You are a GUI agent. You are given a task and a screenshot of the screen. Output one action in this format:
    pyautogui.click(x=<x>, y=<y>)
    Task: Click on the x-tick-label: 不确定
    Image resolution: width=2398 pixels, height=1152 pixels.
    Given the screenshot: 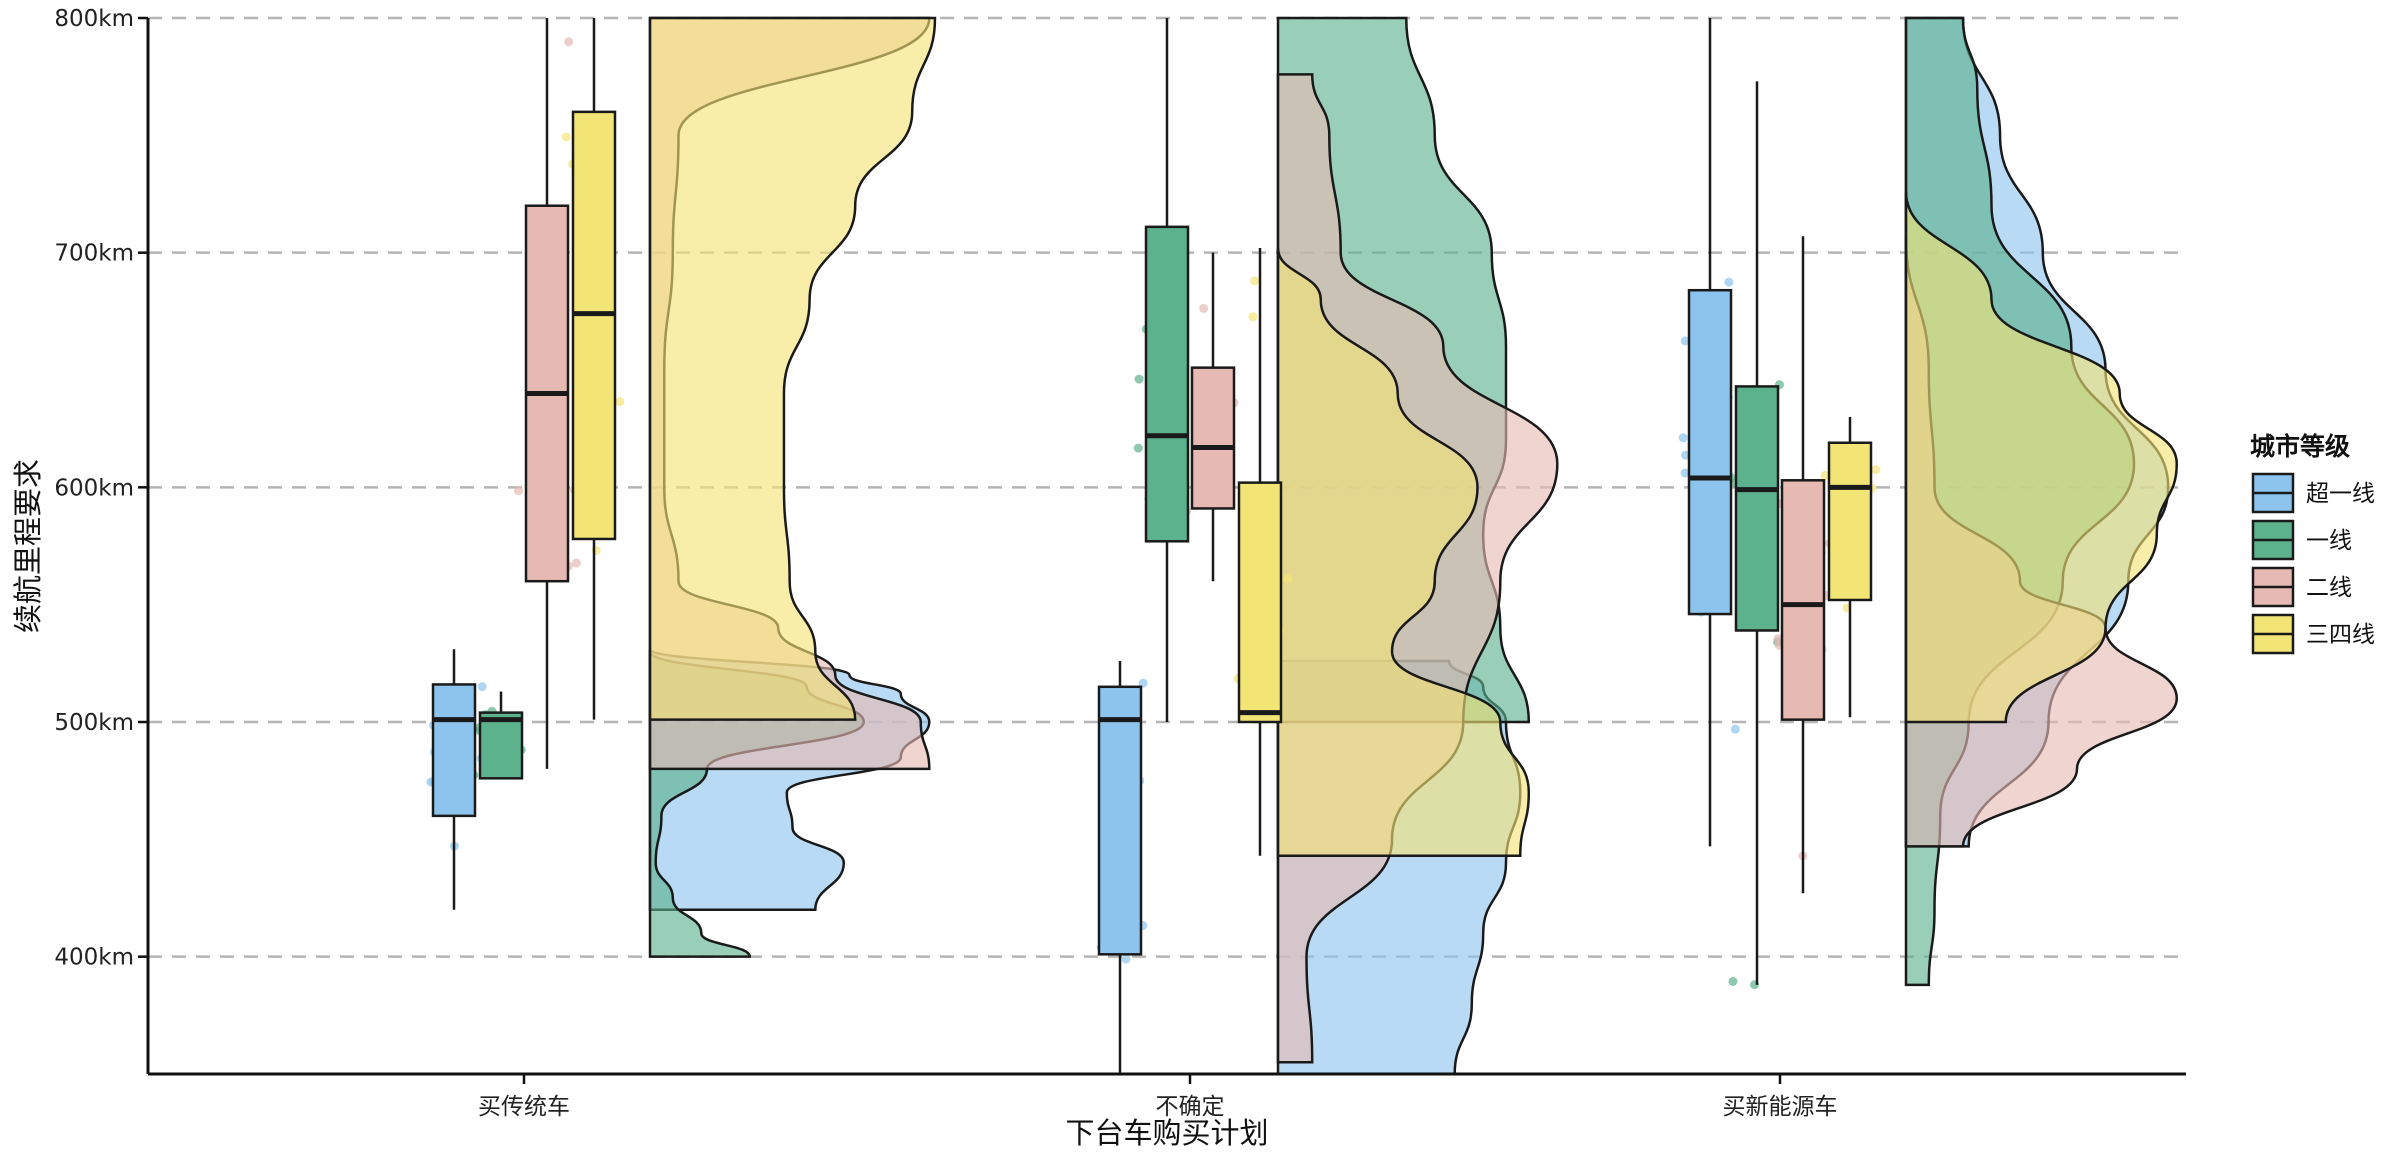 What is the action you would take?
    pyautogui.click(x=1190, y=1107)
    